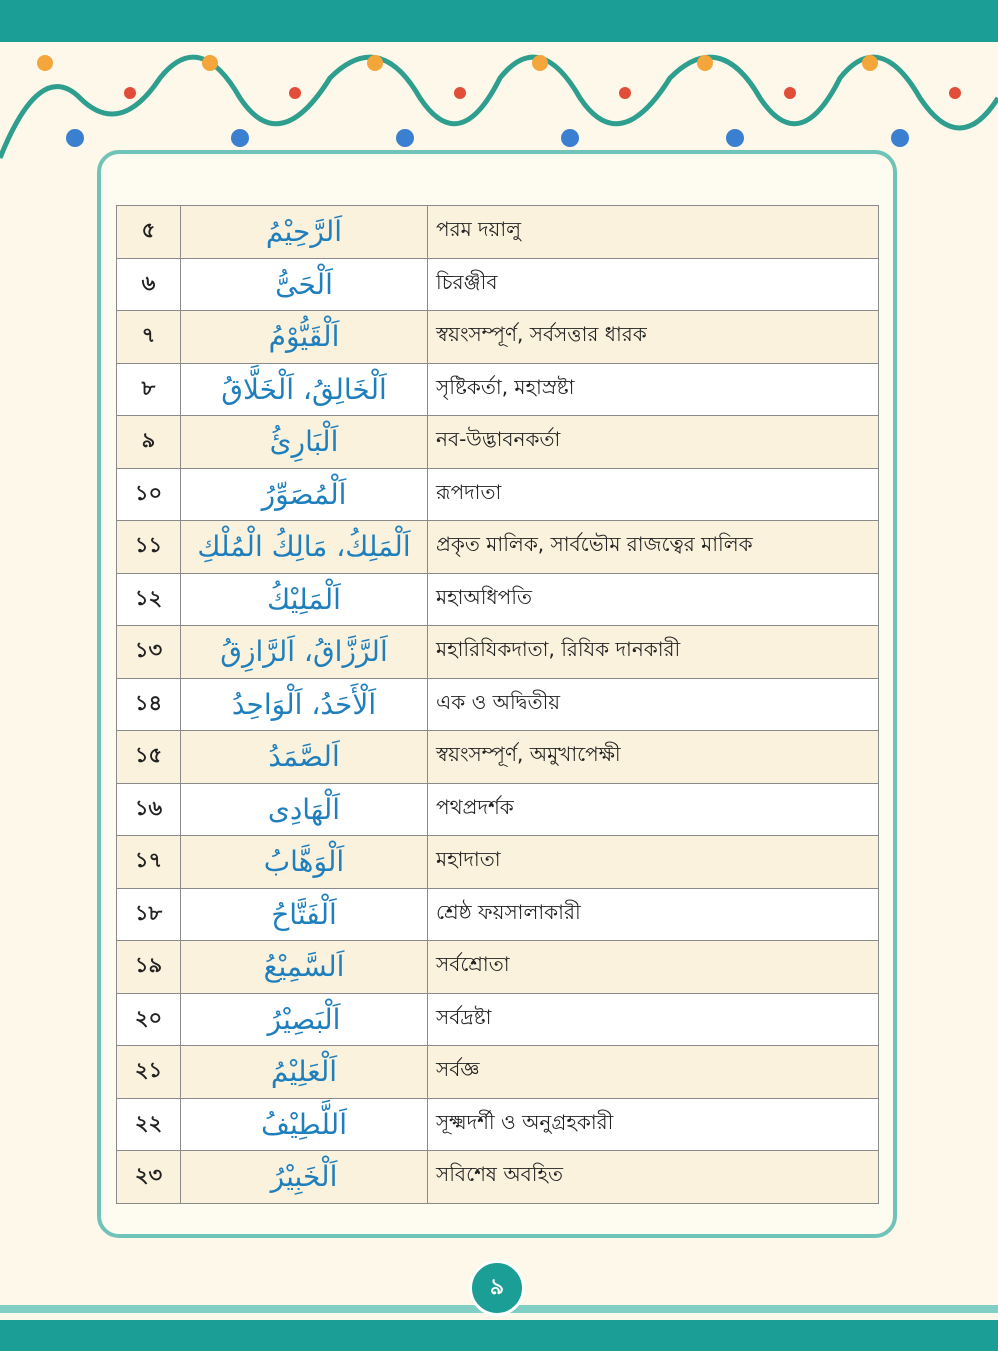  Describe the element at coordinates (148, 862) in the screenshot. I see `serial-number: ১৭` at that location.